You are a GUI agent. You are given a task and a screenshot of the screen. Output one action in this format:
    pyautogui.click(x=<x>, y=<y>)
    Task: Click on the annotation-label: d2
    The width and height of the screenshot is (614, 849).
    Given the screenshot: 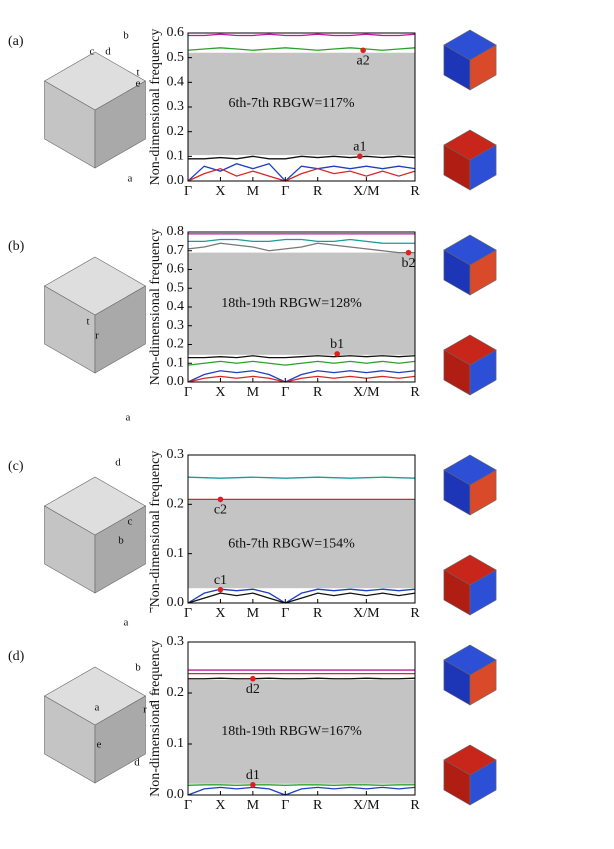 What is the action you would take?
    pyautogui.click(x=253, y=689)
    